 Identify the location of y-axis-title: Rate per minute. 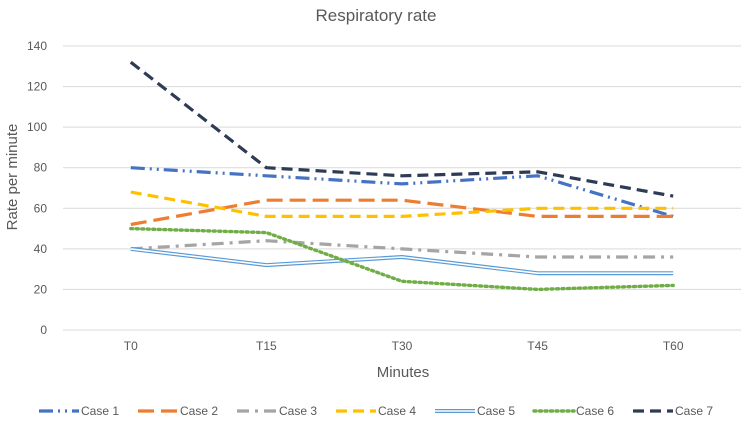
(12, 177).